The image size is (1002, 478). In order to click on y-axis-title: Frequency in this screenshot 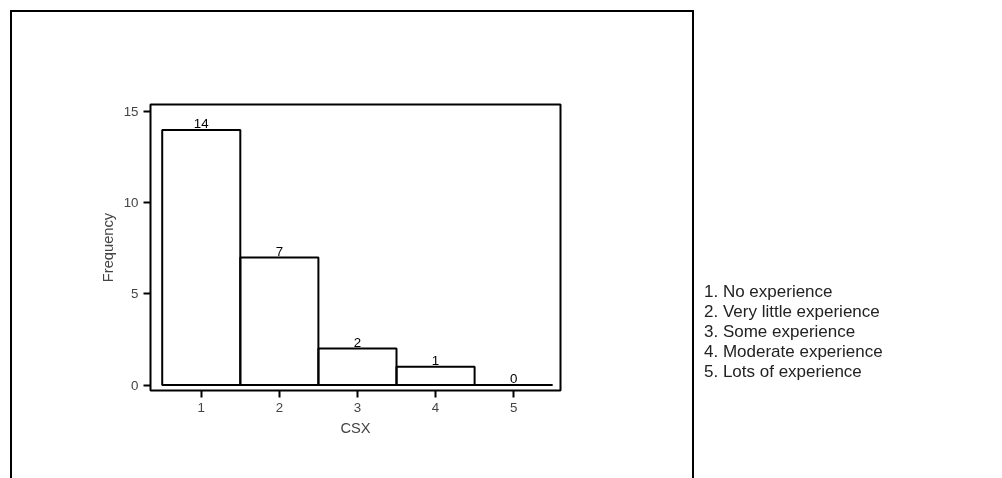, I will do `click(107, 247)`.